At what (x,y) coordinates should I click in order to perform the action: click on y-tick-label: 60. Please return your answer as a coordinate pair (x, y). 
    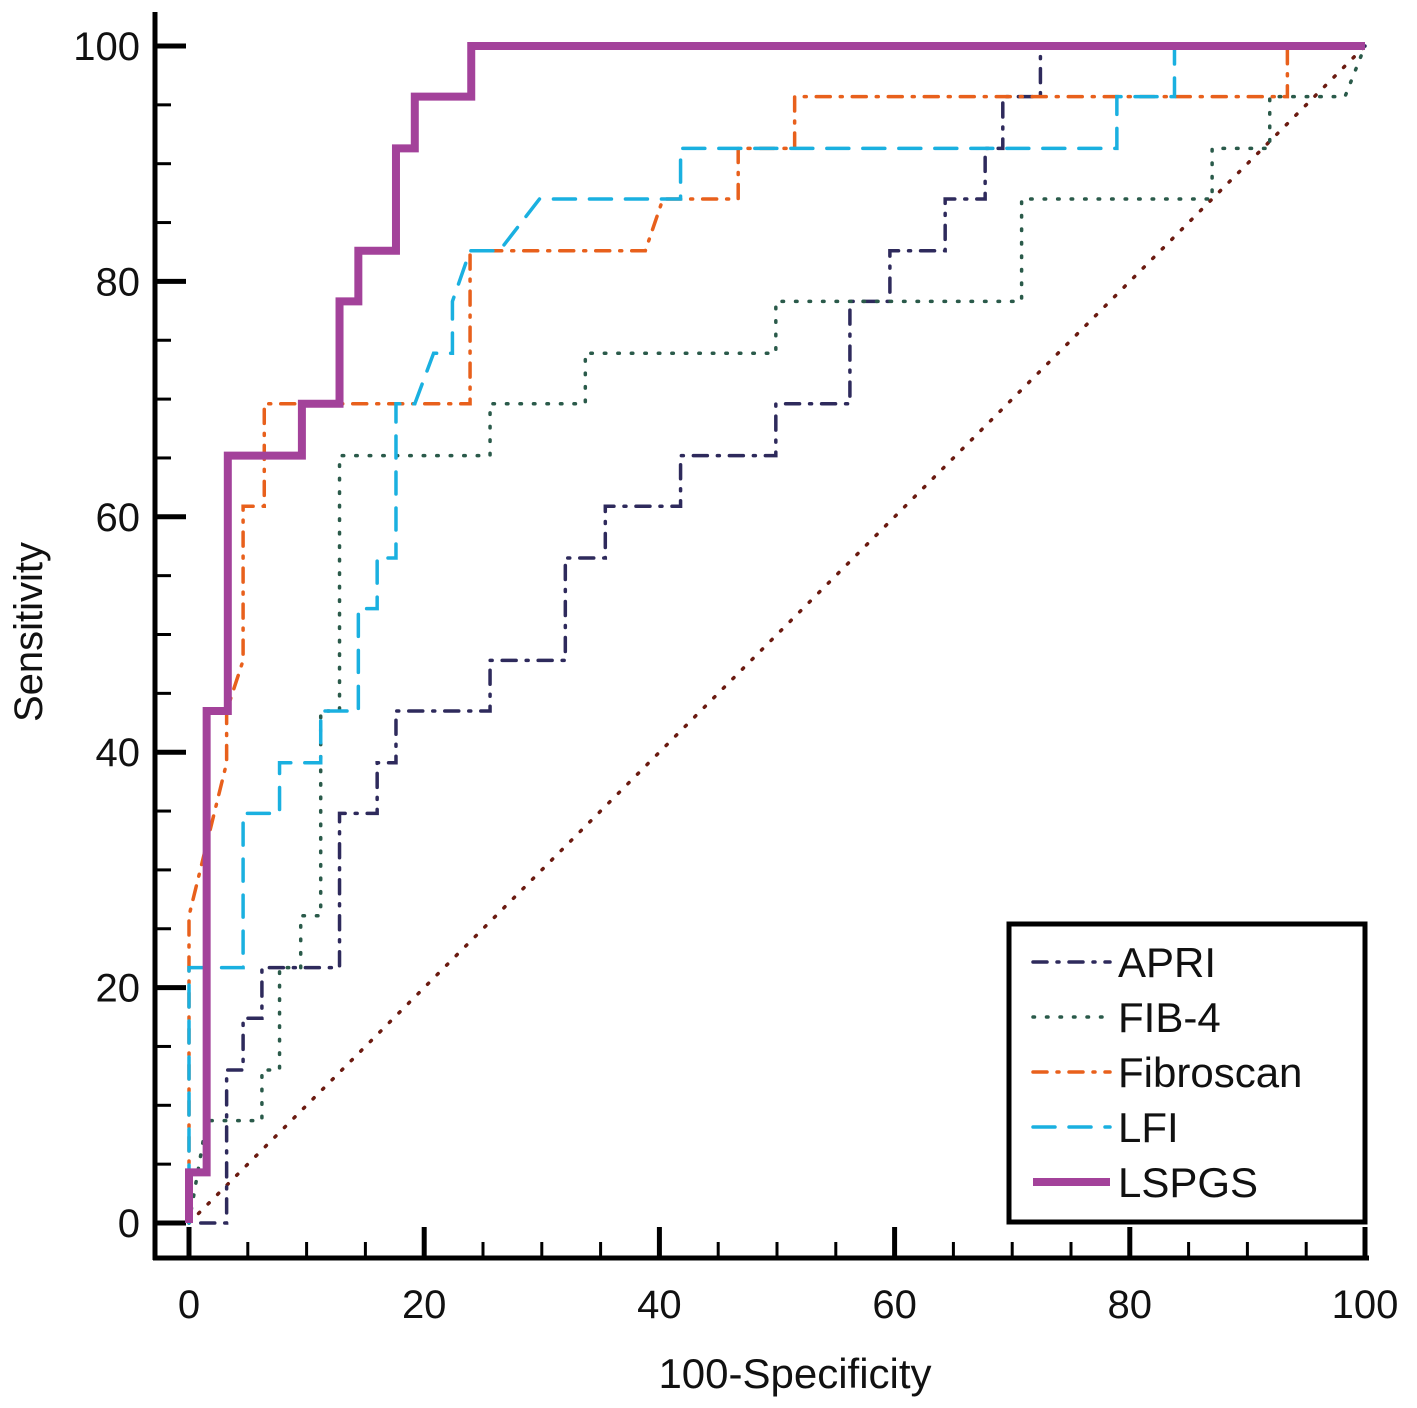
    Looking at the image, I should click on (118, 518).